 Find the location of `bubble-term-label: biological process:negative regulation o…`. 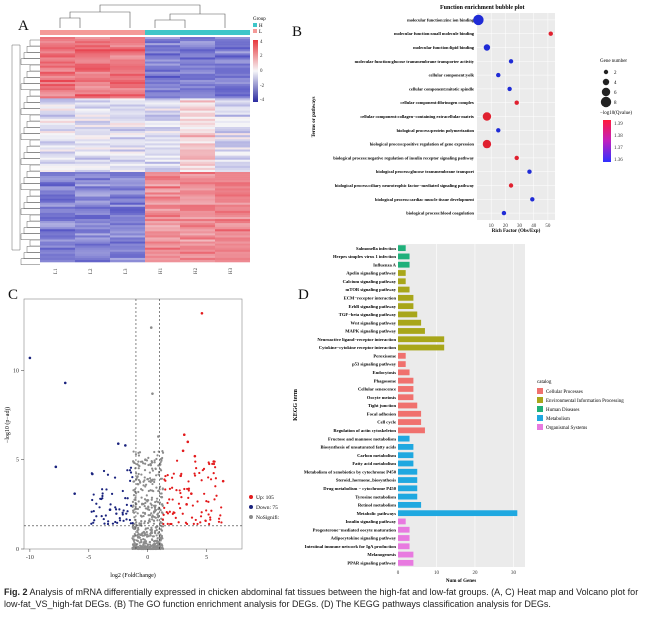

bubble-term-label: biological process:negative regulation o… is located at coordinates (404, 157).